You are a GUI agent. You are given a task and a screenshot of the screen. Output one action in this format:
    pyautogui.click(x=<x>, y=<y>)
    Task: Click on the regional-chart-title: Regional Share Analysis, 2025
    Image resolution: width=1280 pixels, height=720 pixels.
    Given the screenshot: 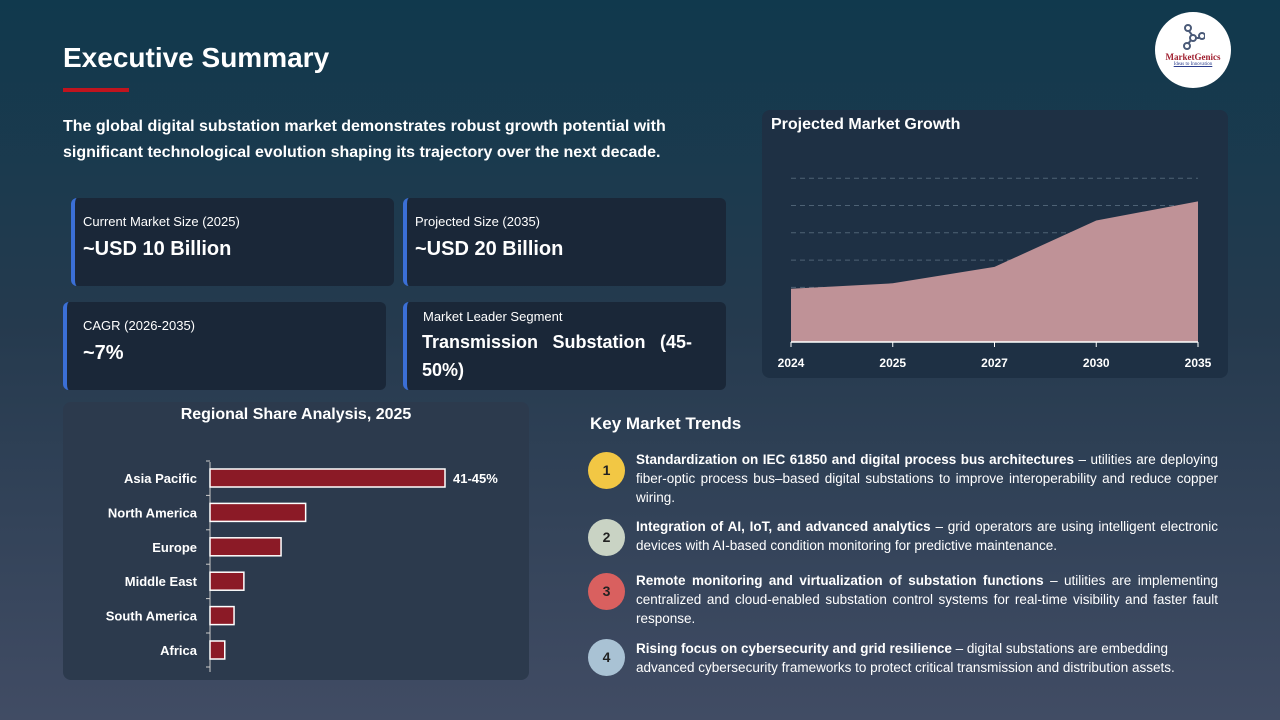 What is the action you would take?
    pyautogui.click(x=296, y=414)
    